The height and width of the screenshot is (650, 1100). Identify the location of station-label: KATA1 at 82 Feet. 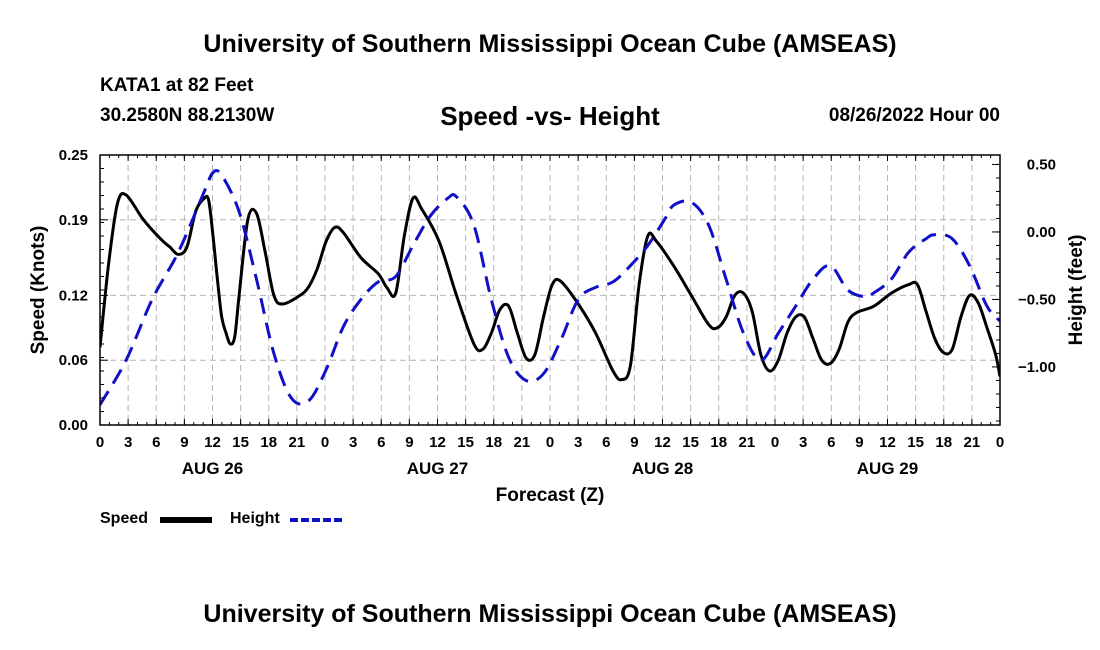
(177, 85).